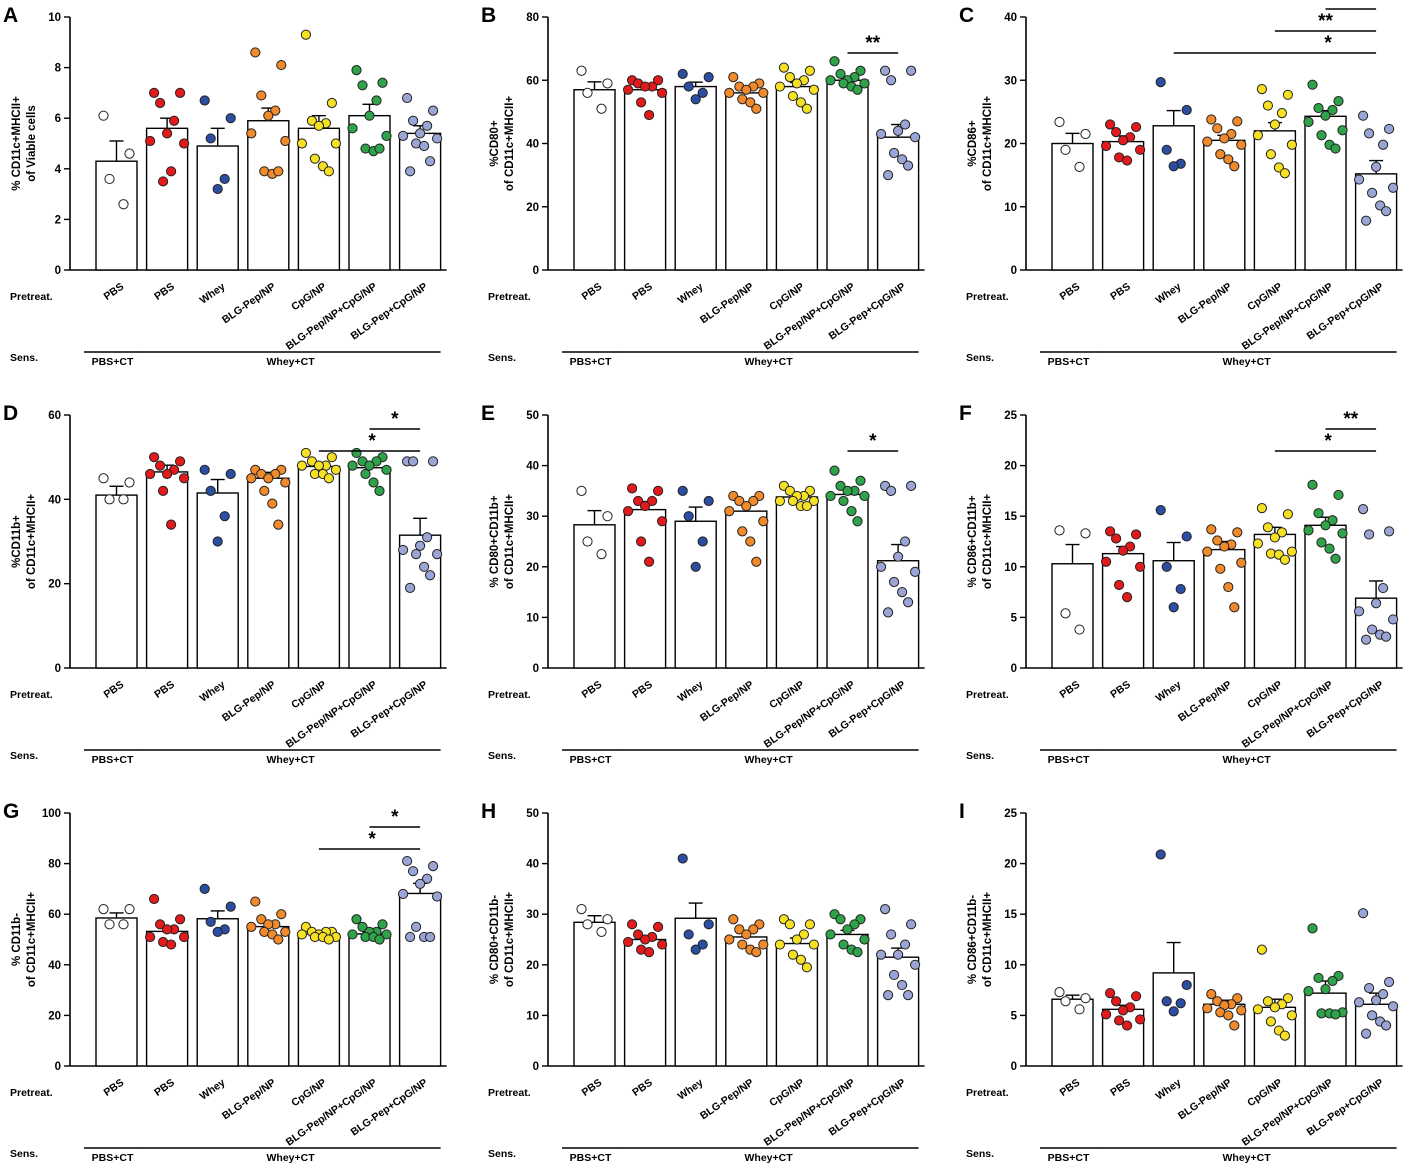 The width and height of the screenshot is (1417, 1169). What do you see at coordinates (532, 18) in the screenshot?
I see `y-tick-label: 80` at bounding box center [532, 18].